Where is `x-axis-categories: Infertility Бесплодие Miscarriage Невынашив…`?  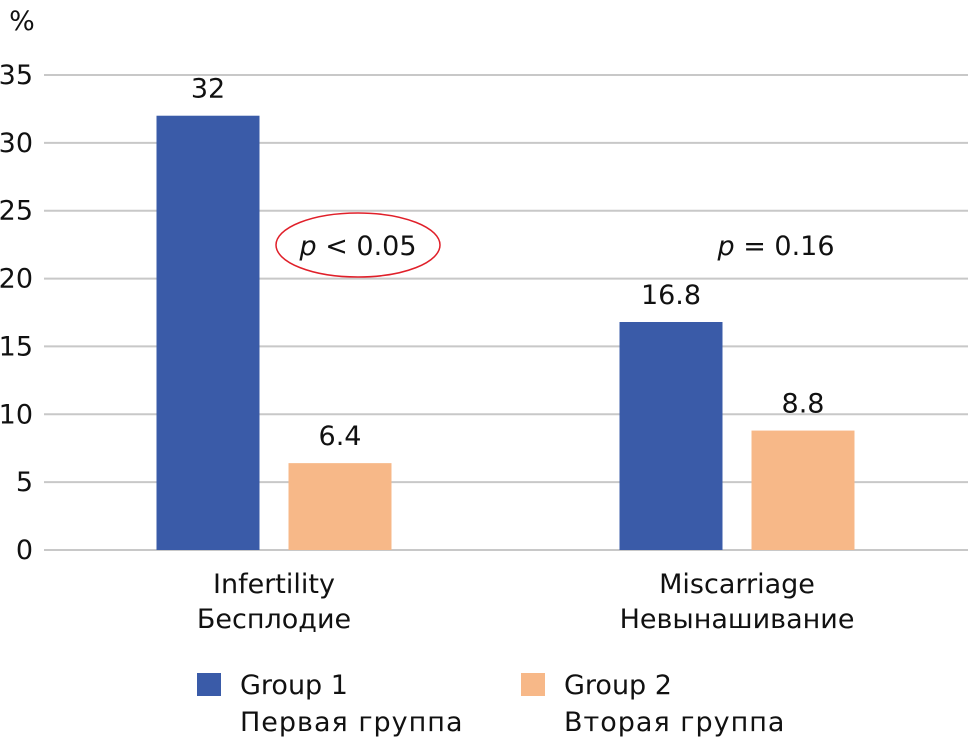
x-axis-categories: Infertility Бесплодие Miscarriage Невынашив… is located at coordinates (526, 602).